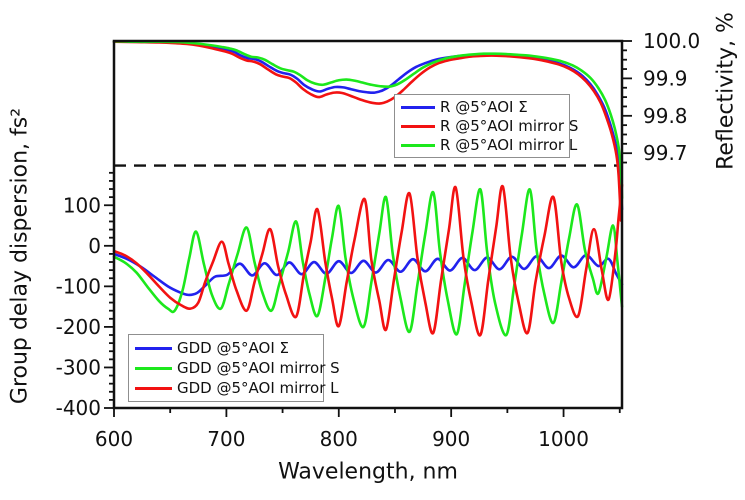 The image size is (745, 500). I want to click on gdd-tick-label: 100, so click(82, 205).